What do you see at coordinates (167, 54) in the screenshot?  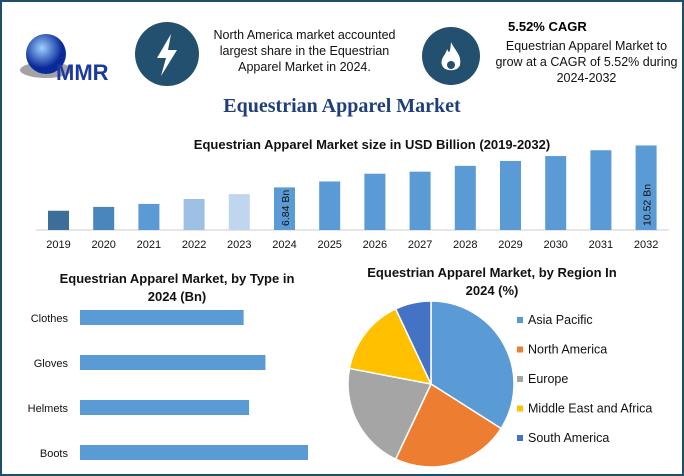 I see `lightning-icon` at bounding box center [167, 54].